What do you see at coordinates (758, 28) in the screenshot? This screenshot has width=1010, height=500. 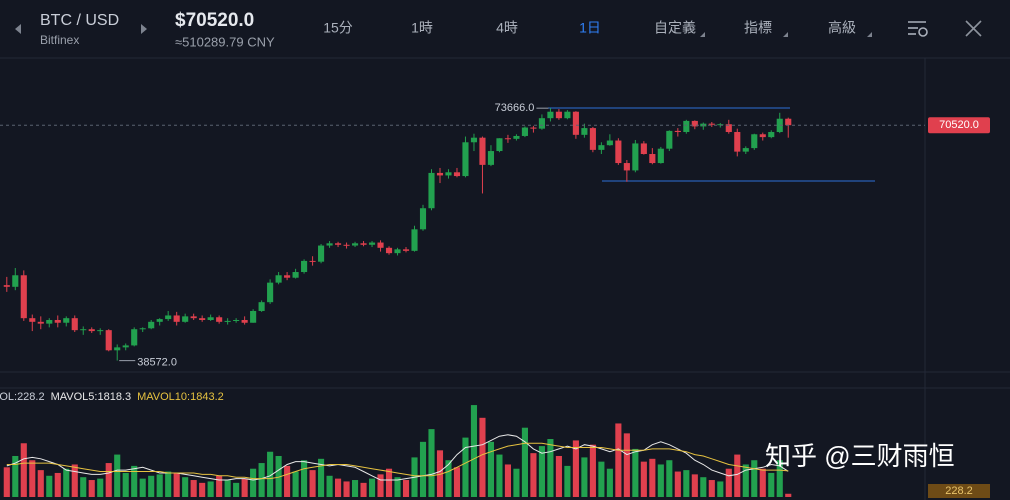 I see `tab: 指標` at bounding box center [758, 28].